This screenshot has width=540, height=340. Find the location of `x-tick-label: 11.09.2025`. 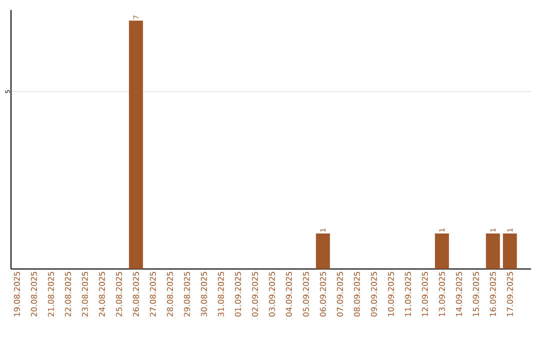

x-tick-label: 11.09.2025 is located at coordinates (407, 294).